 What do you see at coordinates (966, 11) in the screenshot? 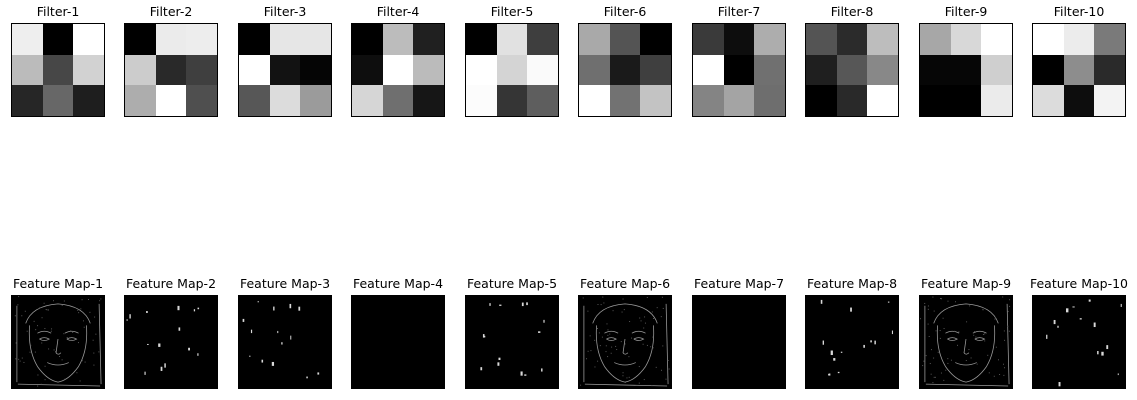
I see `filter-title: Filter-9` at bounding box center [966, 11].